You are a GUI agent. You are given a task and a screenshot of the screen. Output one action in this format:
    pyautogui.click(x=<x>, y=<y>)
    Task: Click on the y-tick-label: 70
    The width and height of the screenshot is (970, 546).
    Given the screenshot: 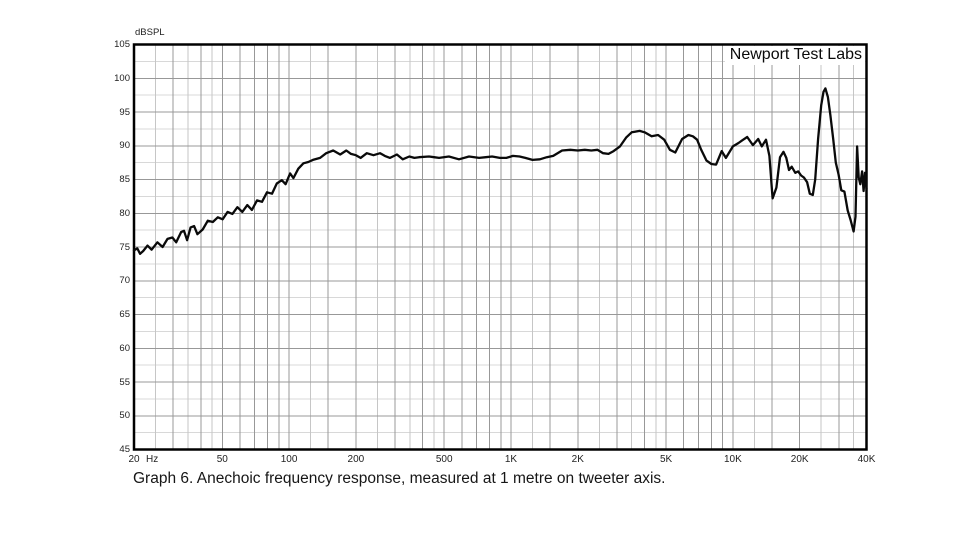 What is the action you would take?
    pyautogui.click(x=124, y=281)
    